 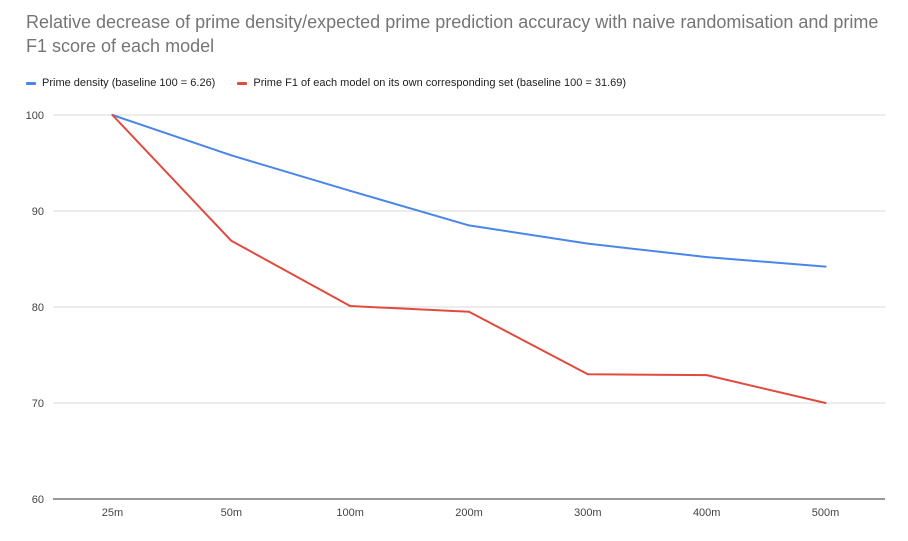 I want to click on x-tick-label-500m: 500m, so click(x=826, y=513).